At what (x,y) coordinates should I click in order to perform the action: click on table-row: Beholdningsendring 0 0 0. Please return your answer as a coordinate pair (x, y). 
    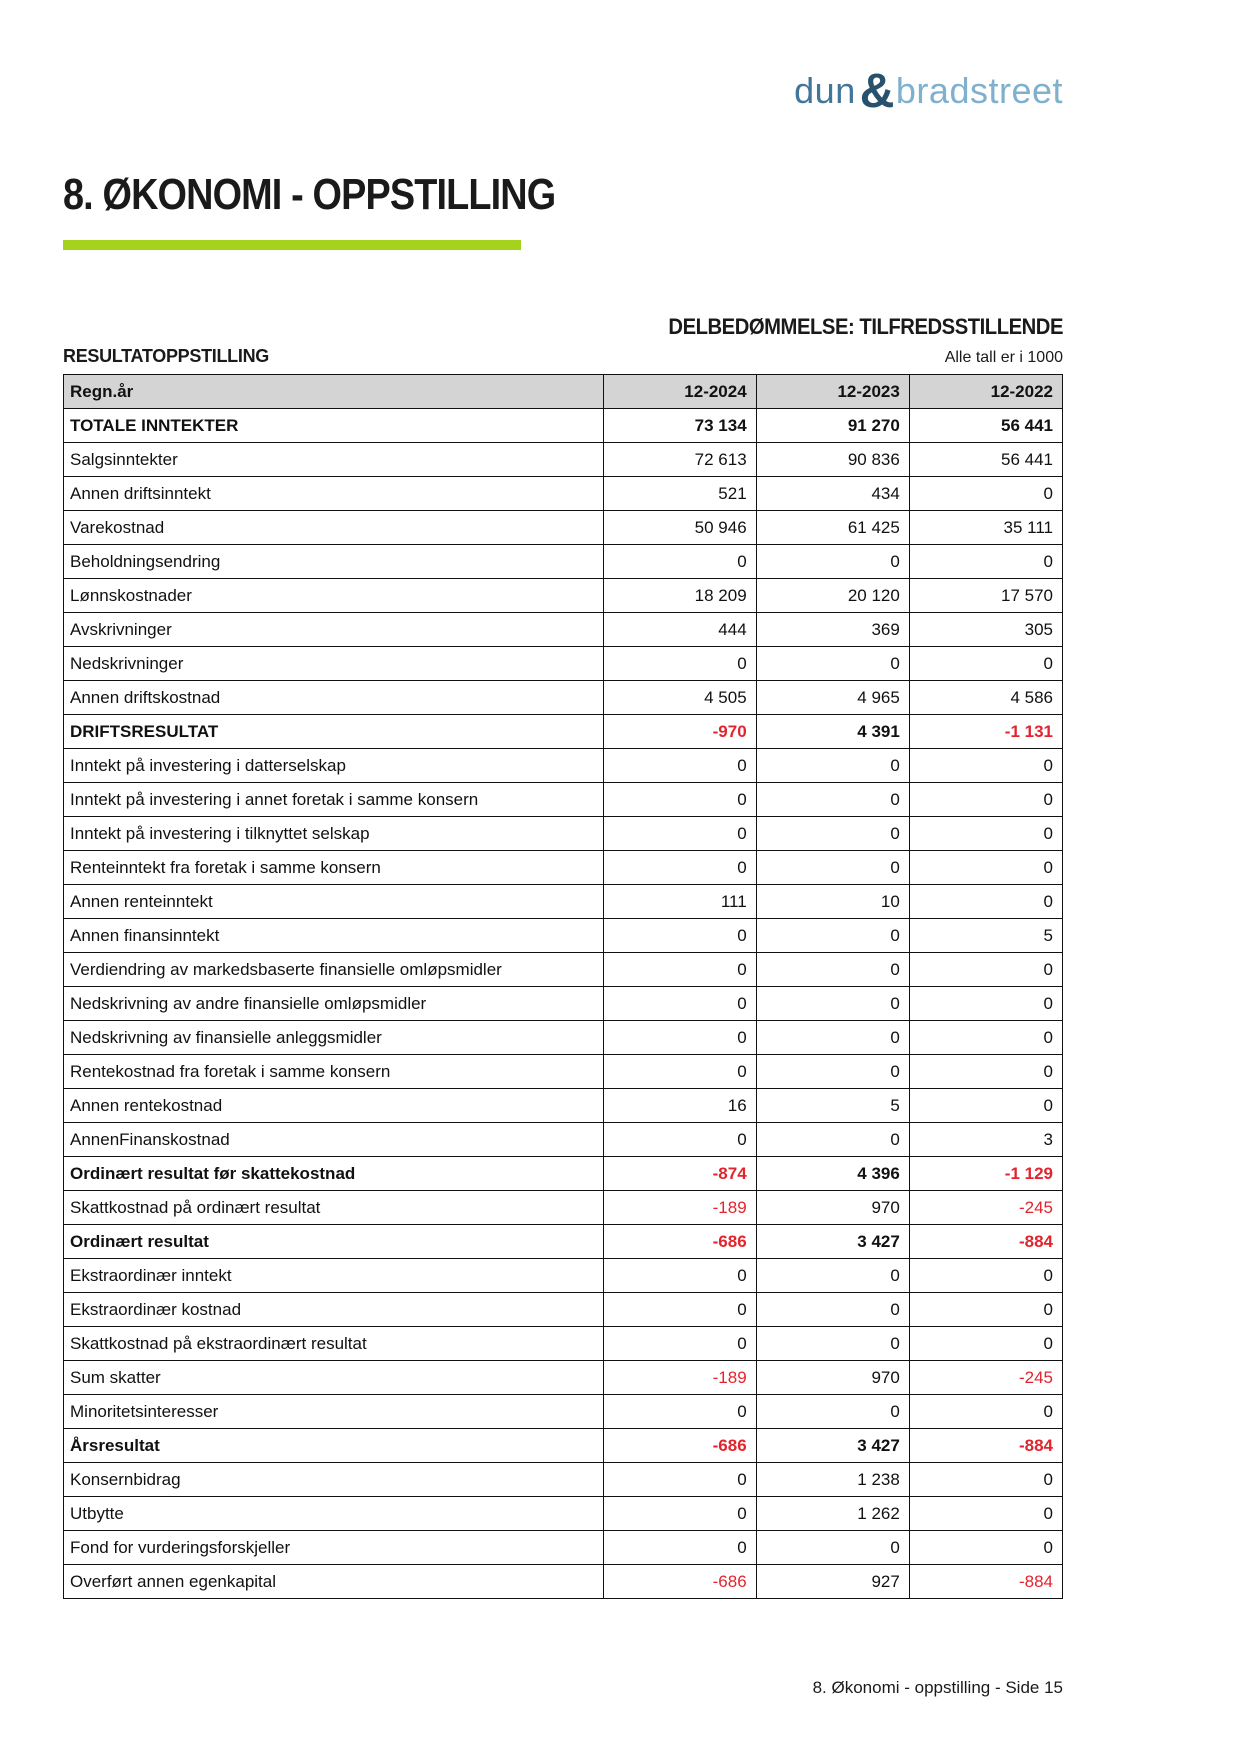
    Looking at the image, I should click on (563, 561).